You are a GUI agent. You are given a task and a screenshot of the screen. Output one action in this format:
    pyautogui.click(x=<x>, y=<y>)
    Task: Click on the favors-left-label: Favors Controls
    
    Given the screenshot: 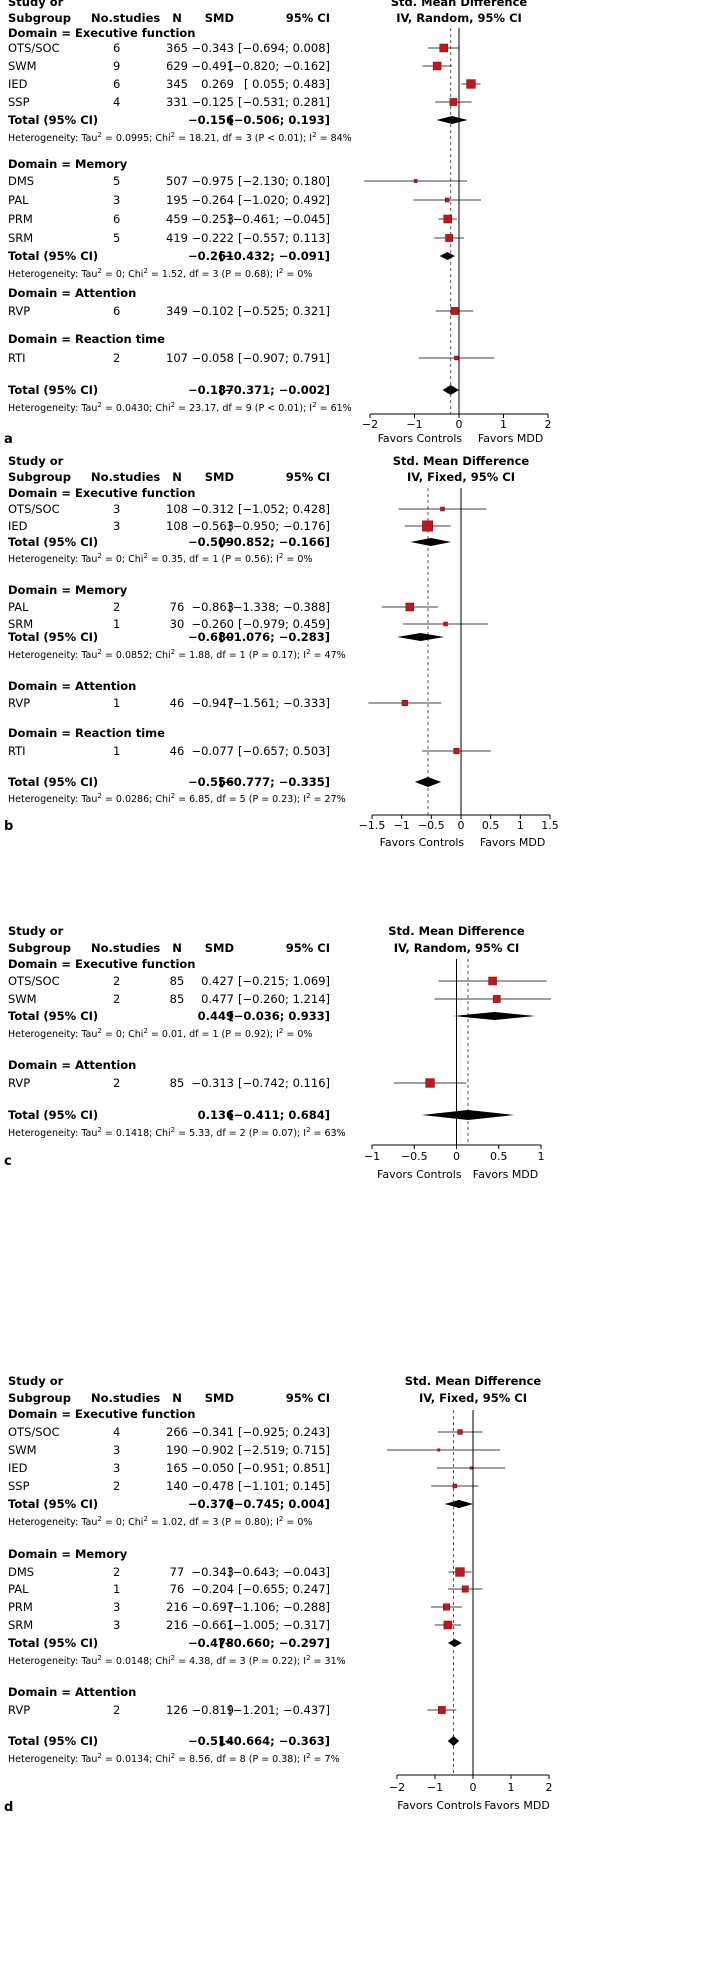 What is the action you would take?
    pyautogui.click(x=422, y=842)
    